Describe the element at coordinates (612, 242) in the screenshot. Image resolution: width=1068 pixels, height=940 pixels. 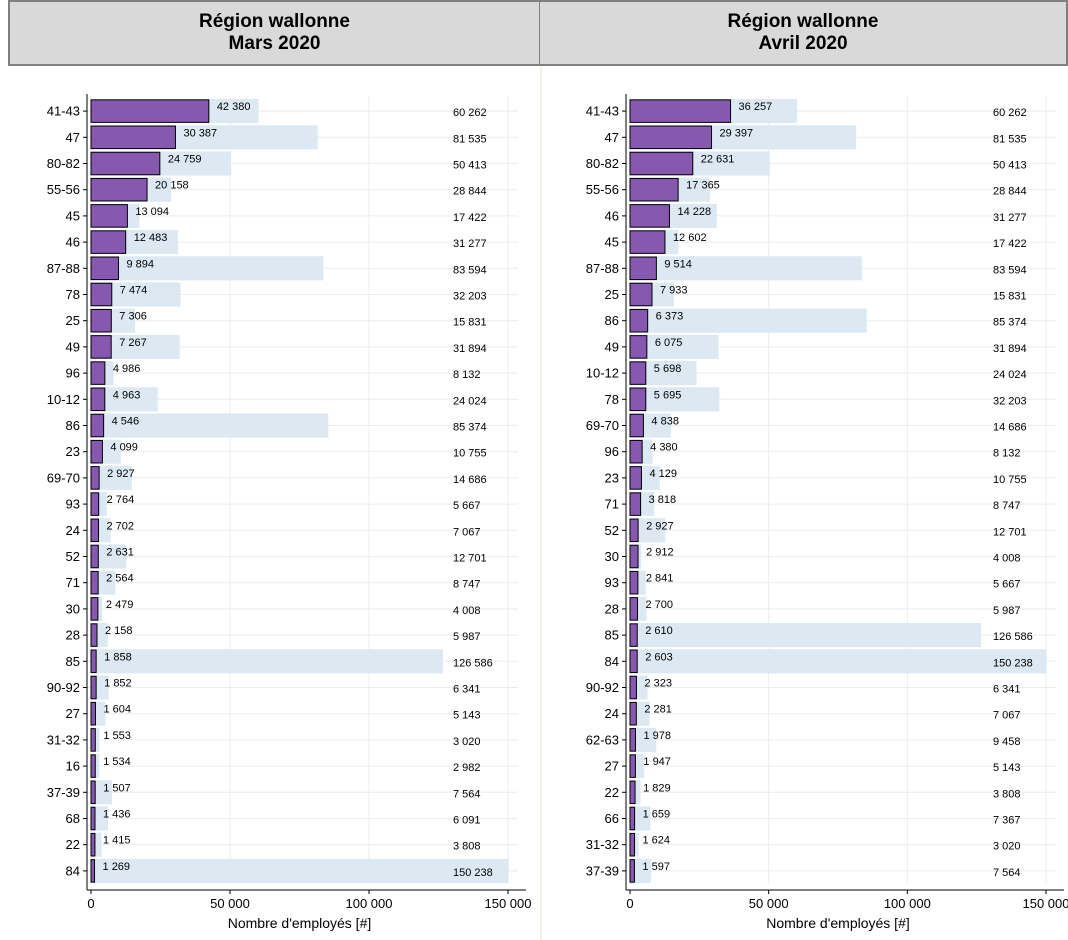
I see `category-label: 45` at that location.